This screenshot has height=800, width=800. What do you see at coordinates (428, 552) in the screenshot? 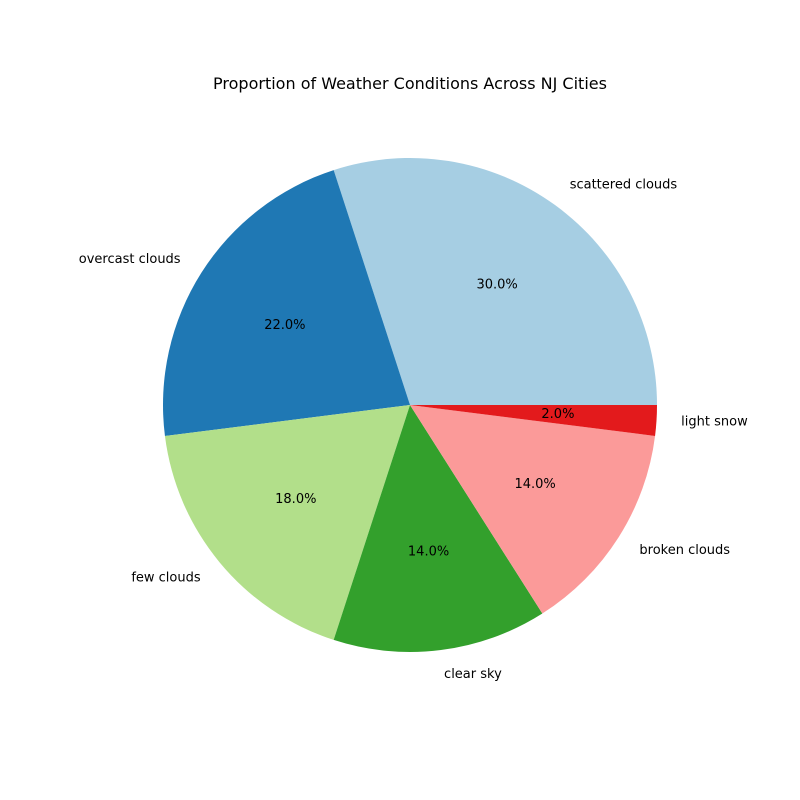
I see `slice-percent-clear-sky: 14.0%` at bounding box center [428, 552].